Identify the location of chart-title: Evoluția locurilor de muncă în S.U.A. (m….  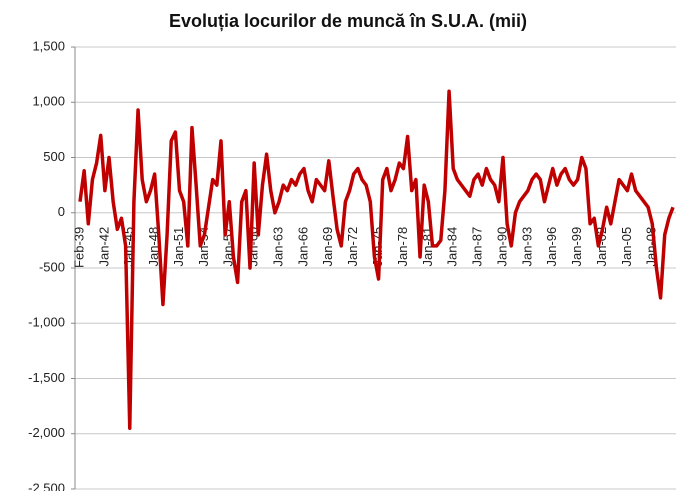
(348, 21).